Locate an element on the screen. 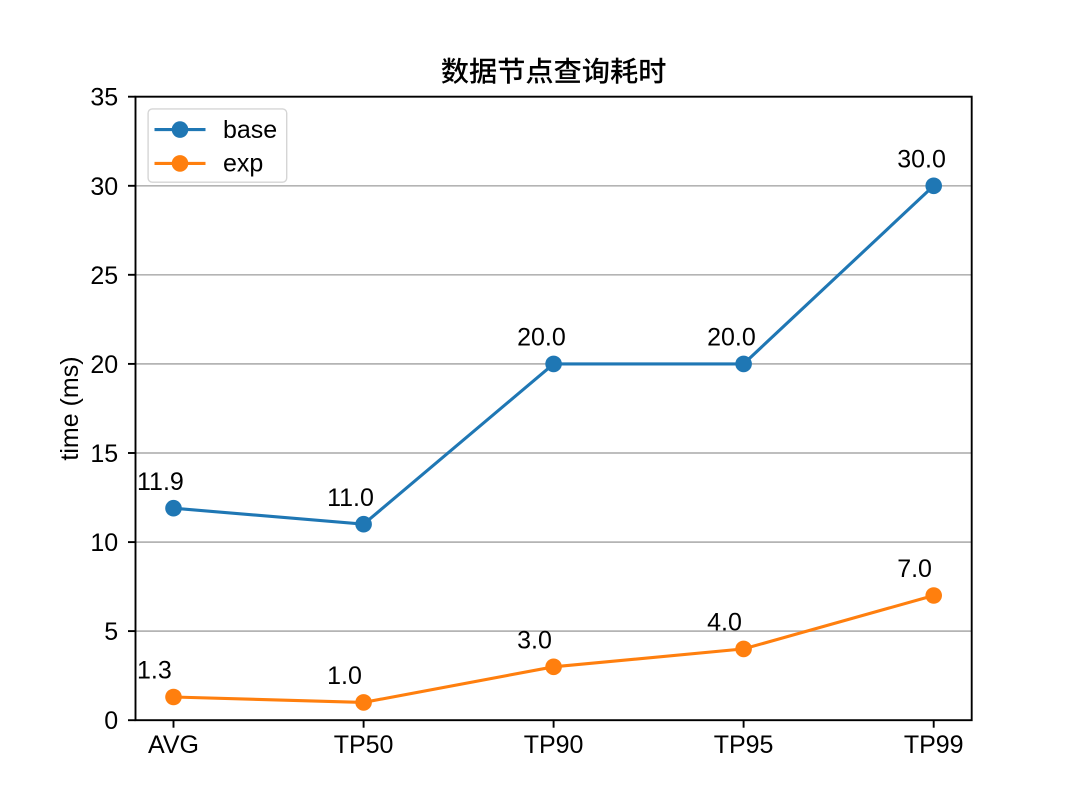 Image resolution: width=1080 pixels, height=810 pixels. svg-text: TP90 is located at coordinates (554, 745).